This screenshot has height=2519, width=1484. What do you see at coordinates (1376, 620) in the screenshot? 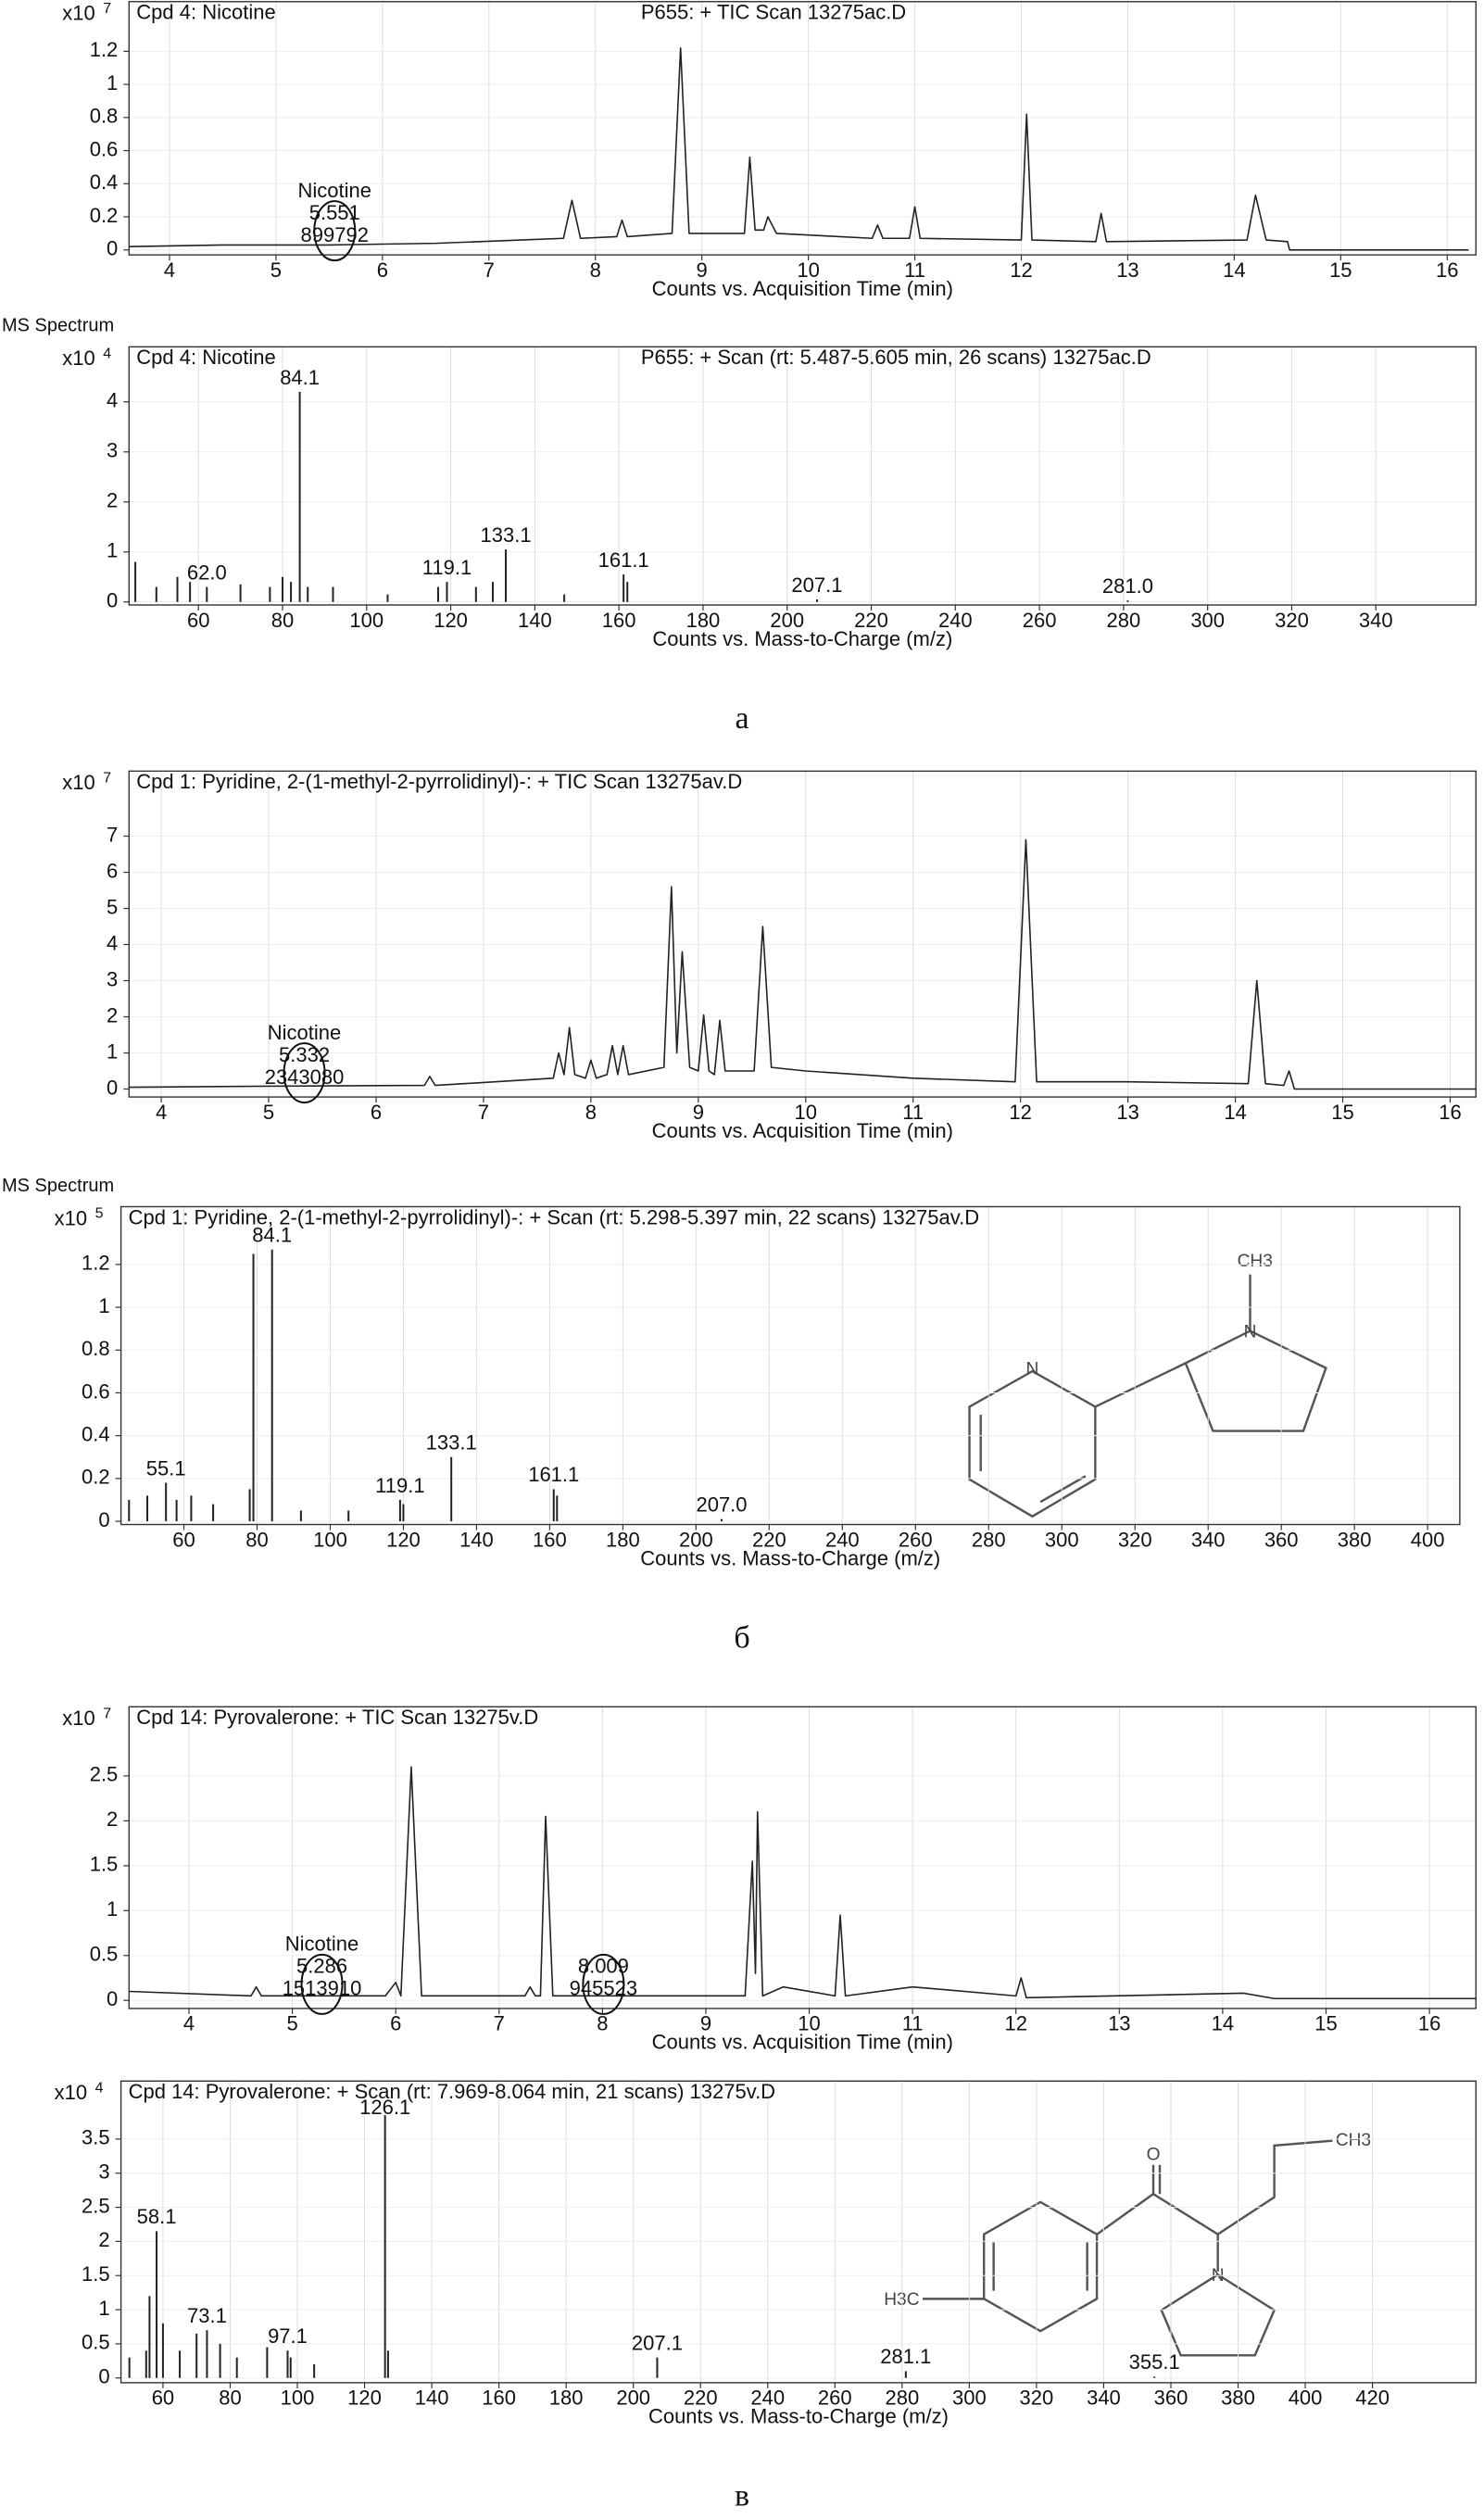
I see `x-tick-label: 340` at bounding box center [1376, 620].